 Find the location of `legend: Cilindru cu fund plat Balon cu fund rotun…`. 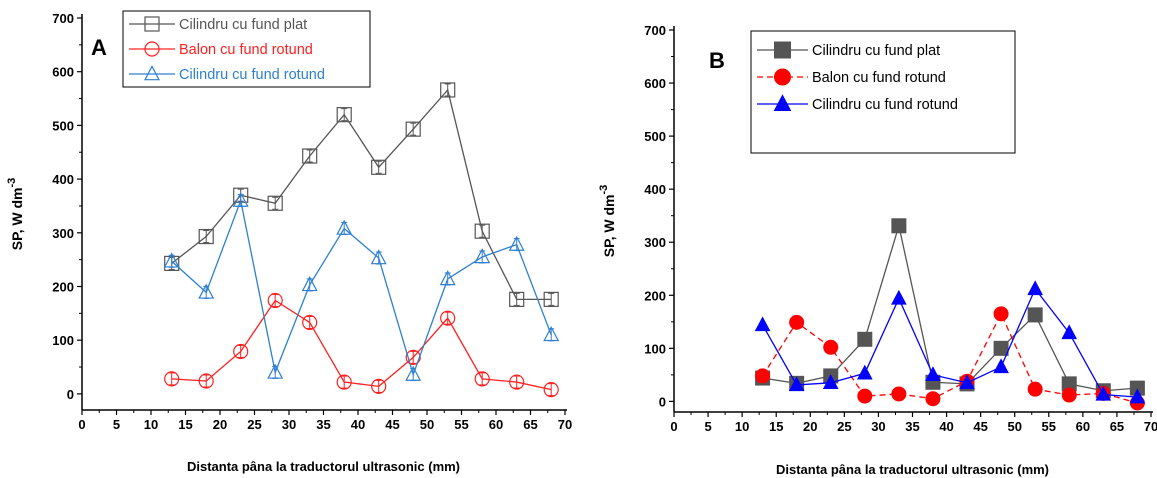

legend: Cilindru cu fund plat Balon cu fund rotun… is located at coordinates (883, 92).